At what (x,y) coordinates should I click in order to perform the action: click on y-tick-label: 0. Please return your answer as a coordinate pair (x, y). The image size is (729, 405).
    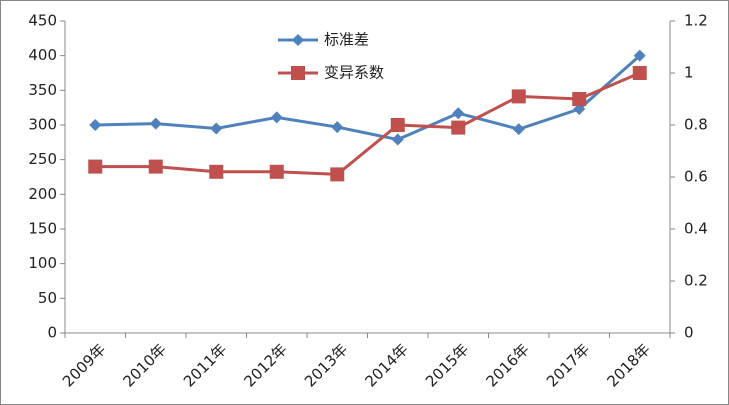
    Looking at the image, I should click on (52, 333).